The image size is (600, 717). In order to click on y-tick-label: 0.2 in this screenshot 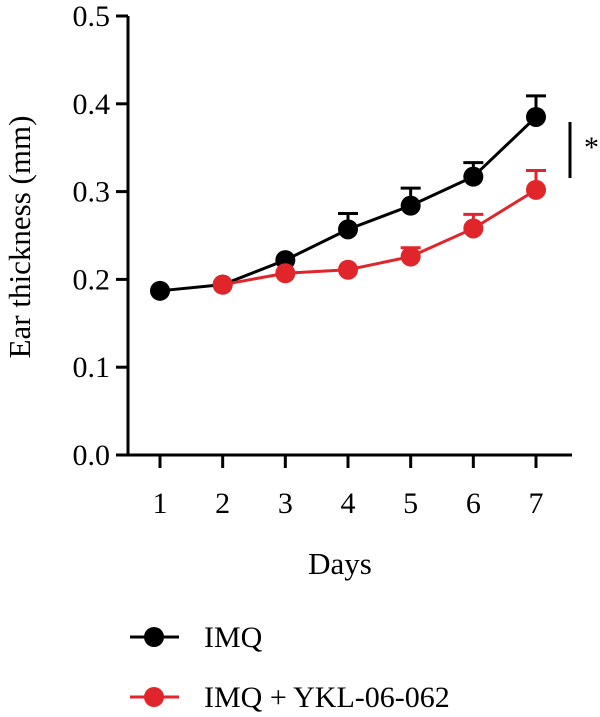, I will do `click(92, 279)`.